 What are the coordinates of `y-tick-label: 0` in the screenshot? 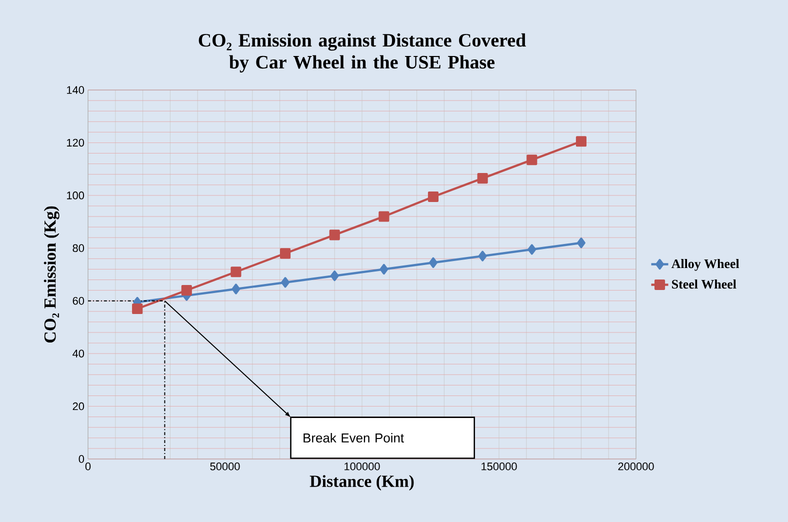 It's located at (81, 459).